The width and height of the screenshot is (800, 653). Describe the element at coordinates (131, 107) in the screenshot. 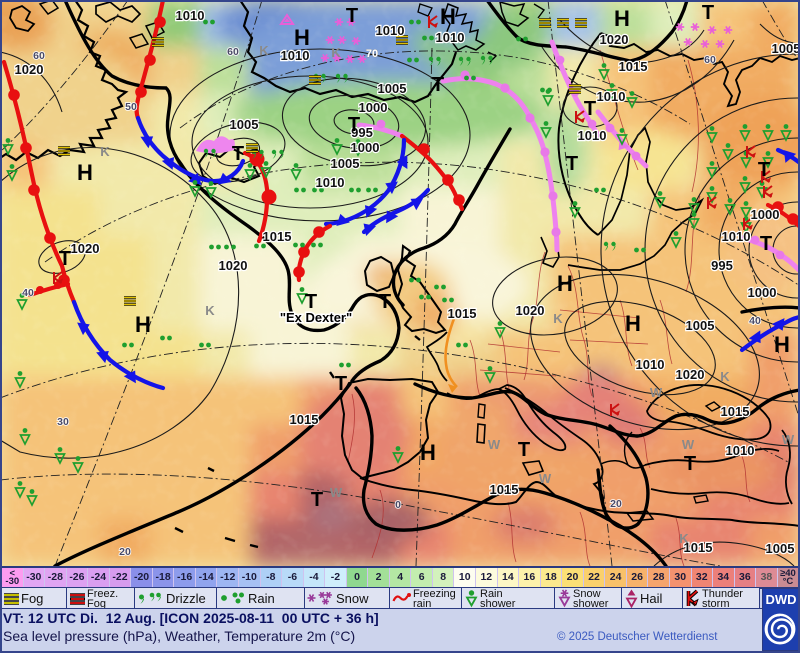

I see `svg-text: 50` at that location.